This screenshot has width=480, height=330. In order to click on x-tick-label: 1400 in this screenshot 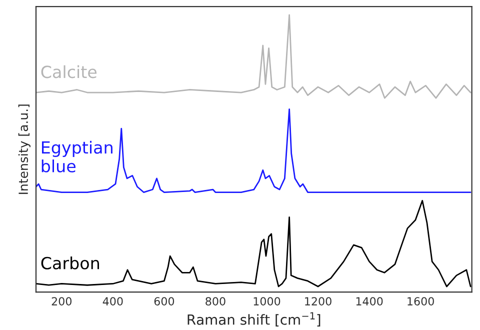, I will do `click(369, 301)`.